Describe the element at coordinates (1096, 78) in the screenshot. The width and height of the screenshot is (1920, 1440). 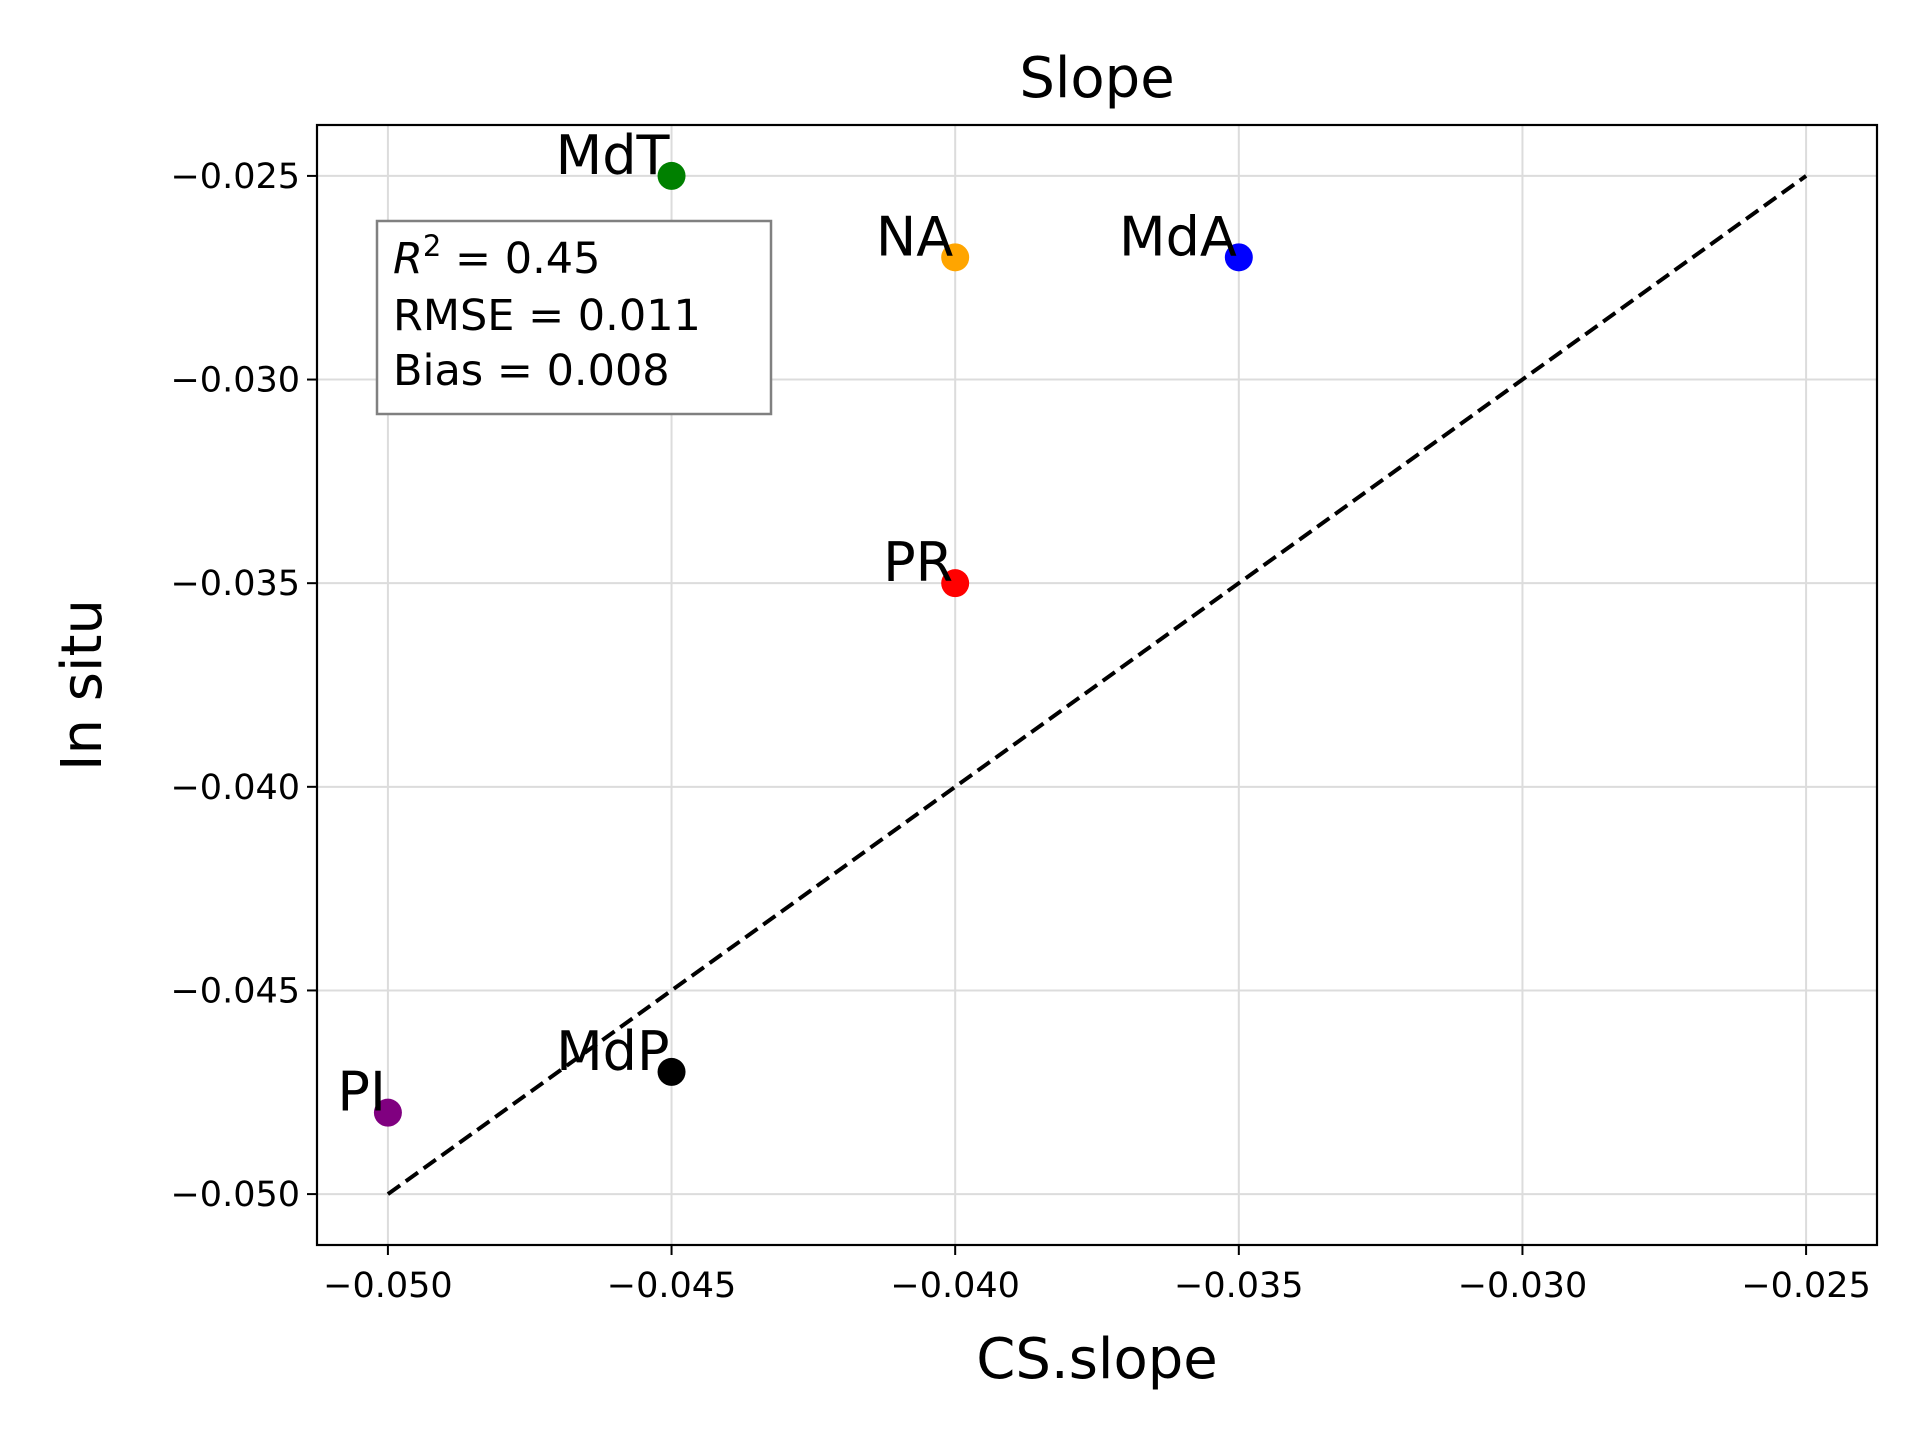
I see `chart-title: Slope` at that location.